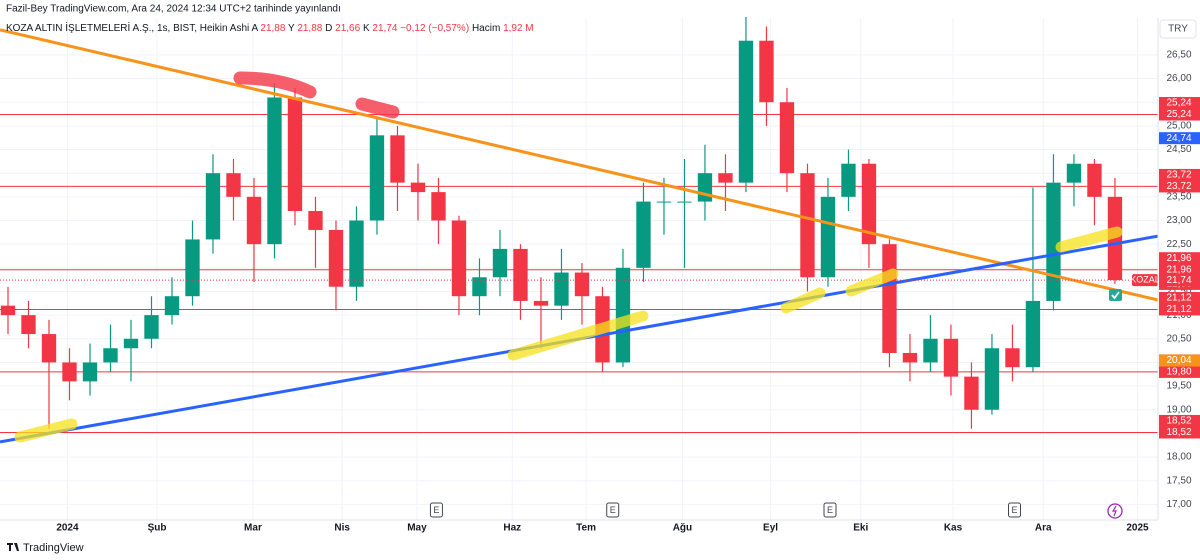  Describe the element at coordinates (682, 528) in the screenshot. I see `x-tick-label: Ağu` at that location.